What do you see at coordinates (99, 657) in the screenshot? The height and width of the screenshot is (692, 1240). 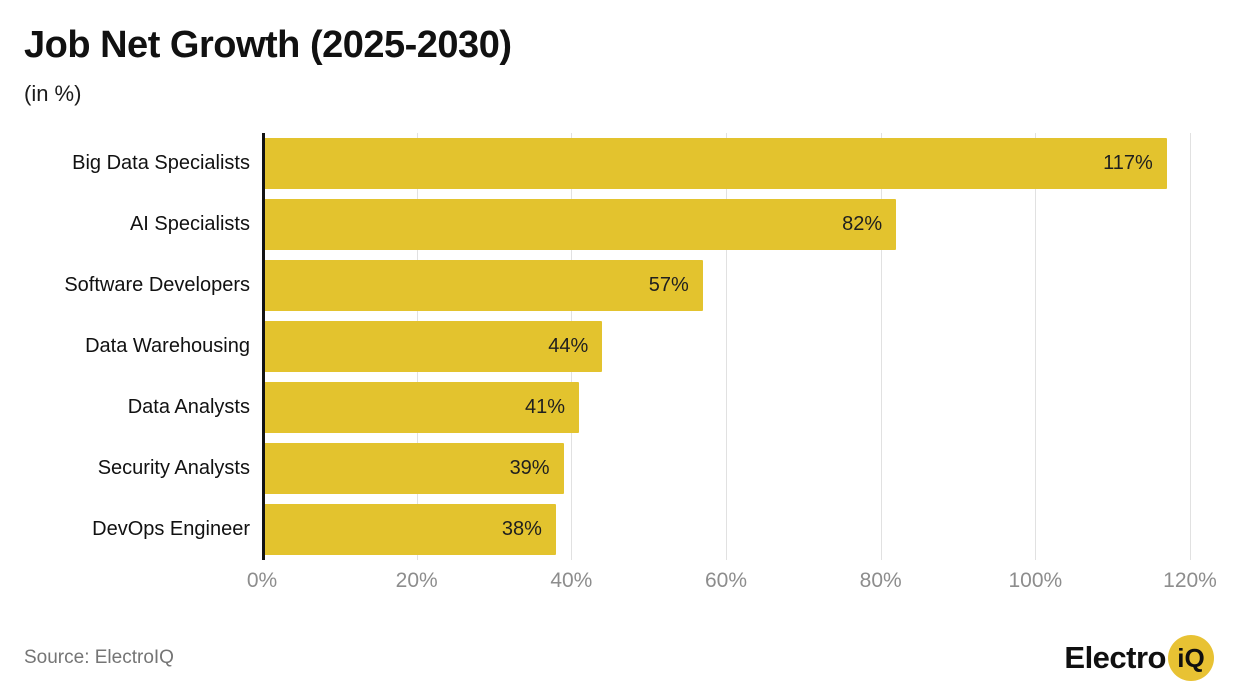 I see `source-text: Source: ElectroIQ` at bounding box center [99, 657].